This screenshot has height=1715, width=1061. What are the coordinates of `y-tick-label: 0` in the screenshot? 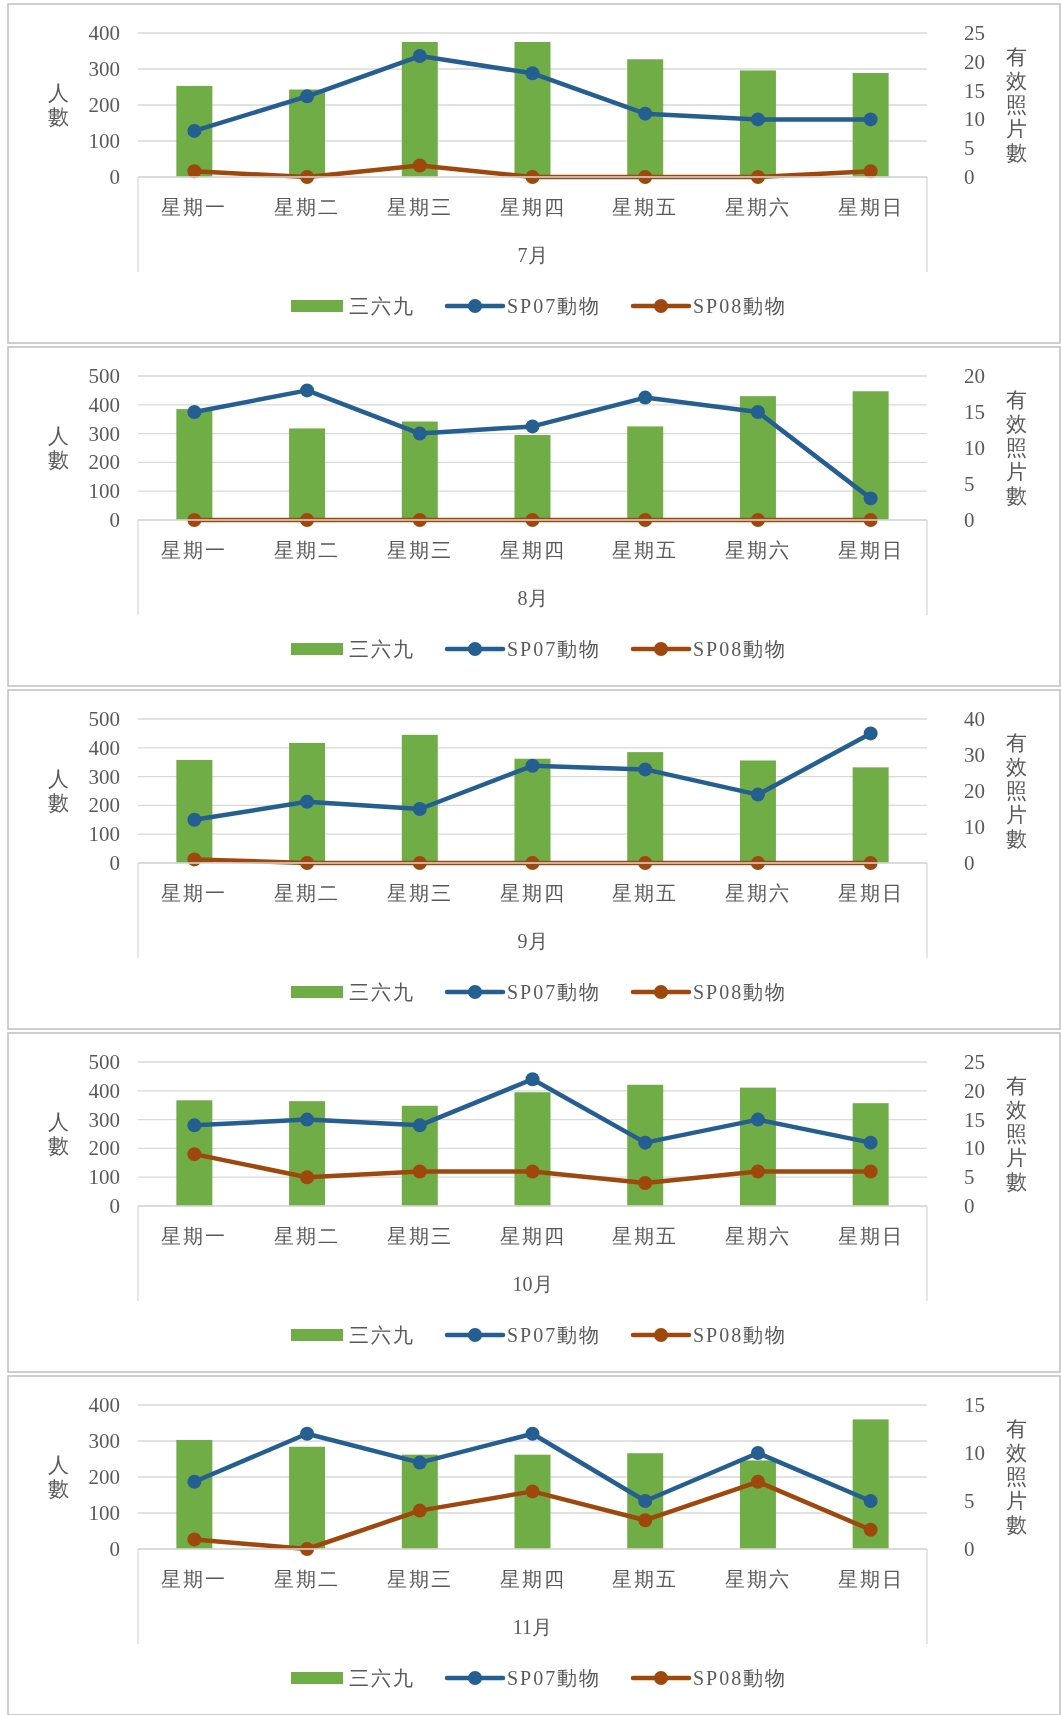 It's located at (114, 520).